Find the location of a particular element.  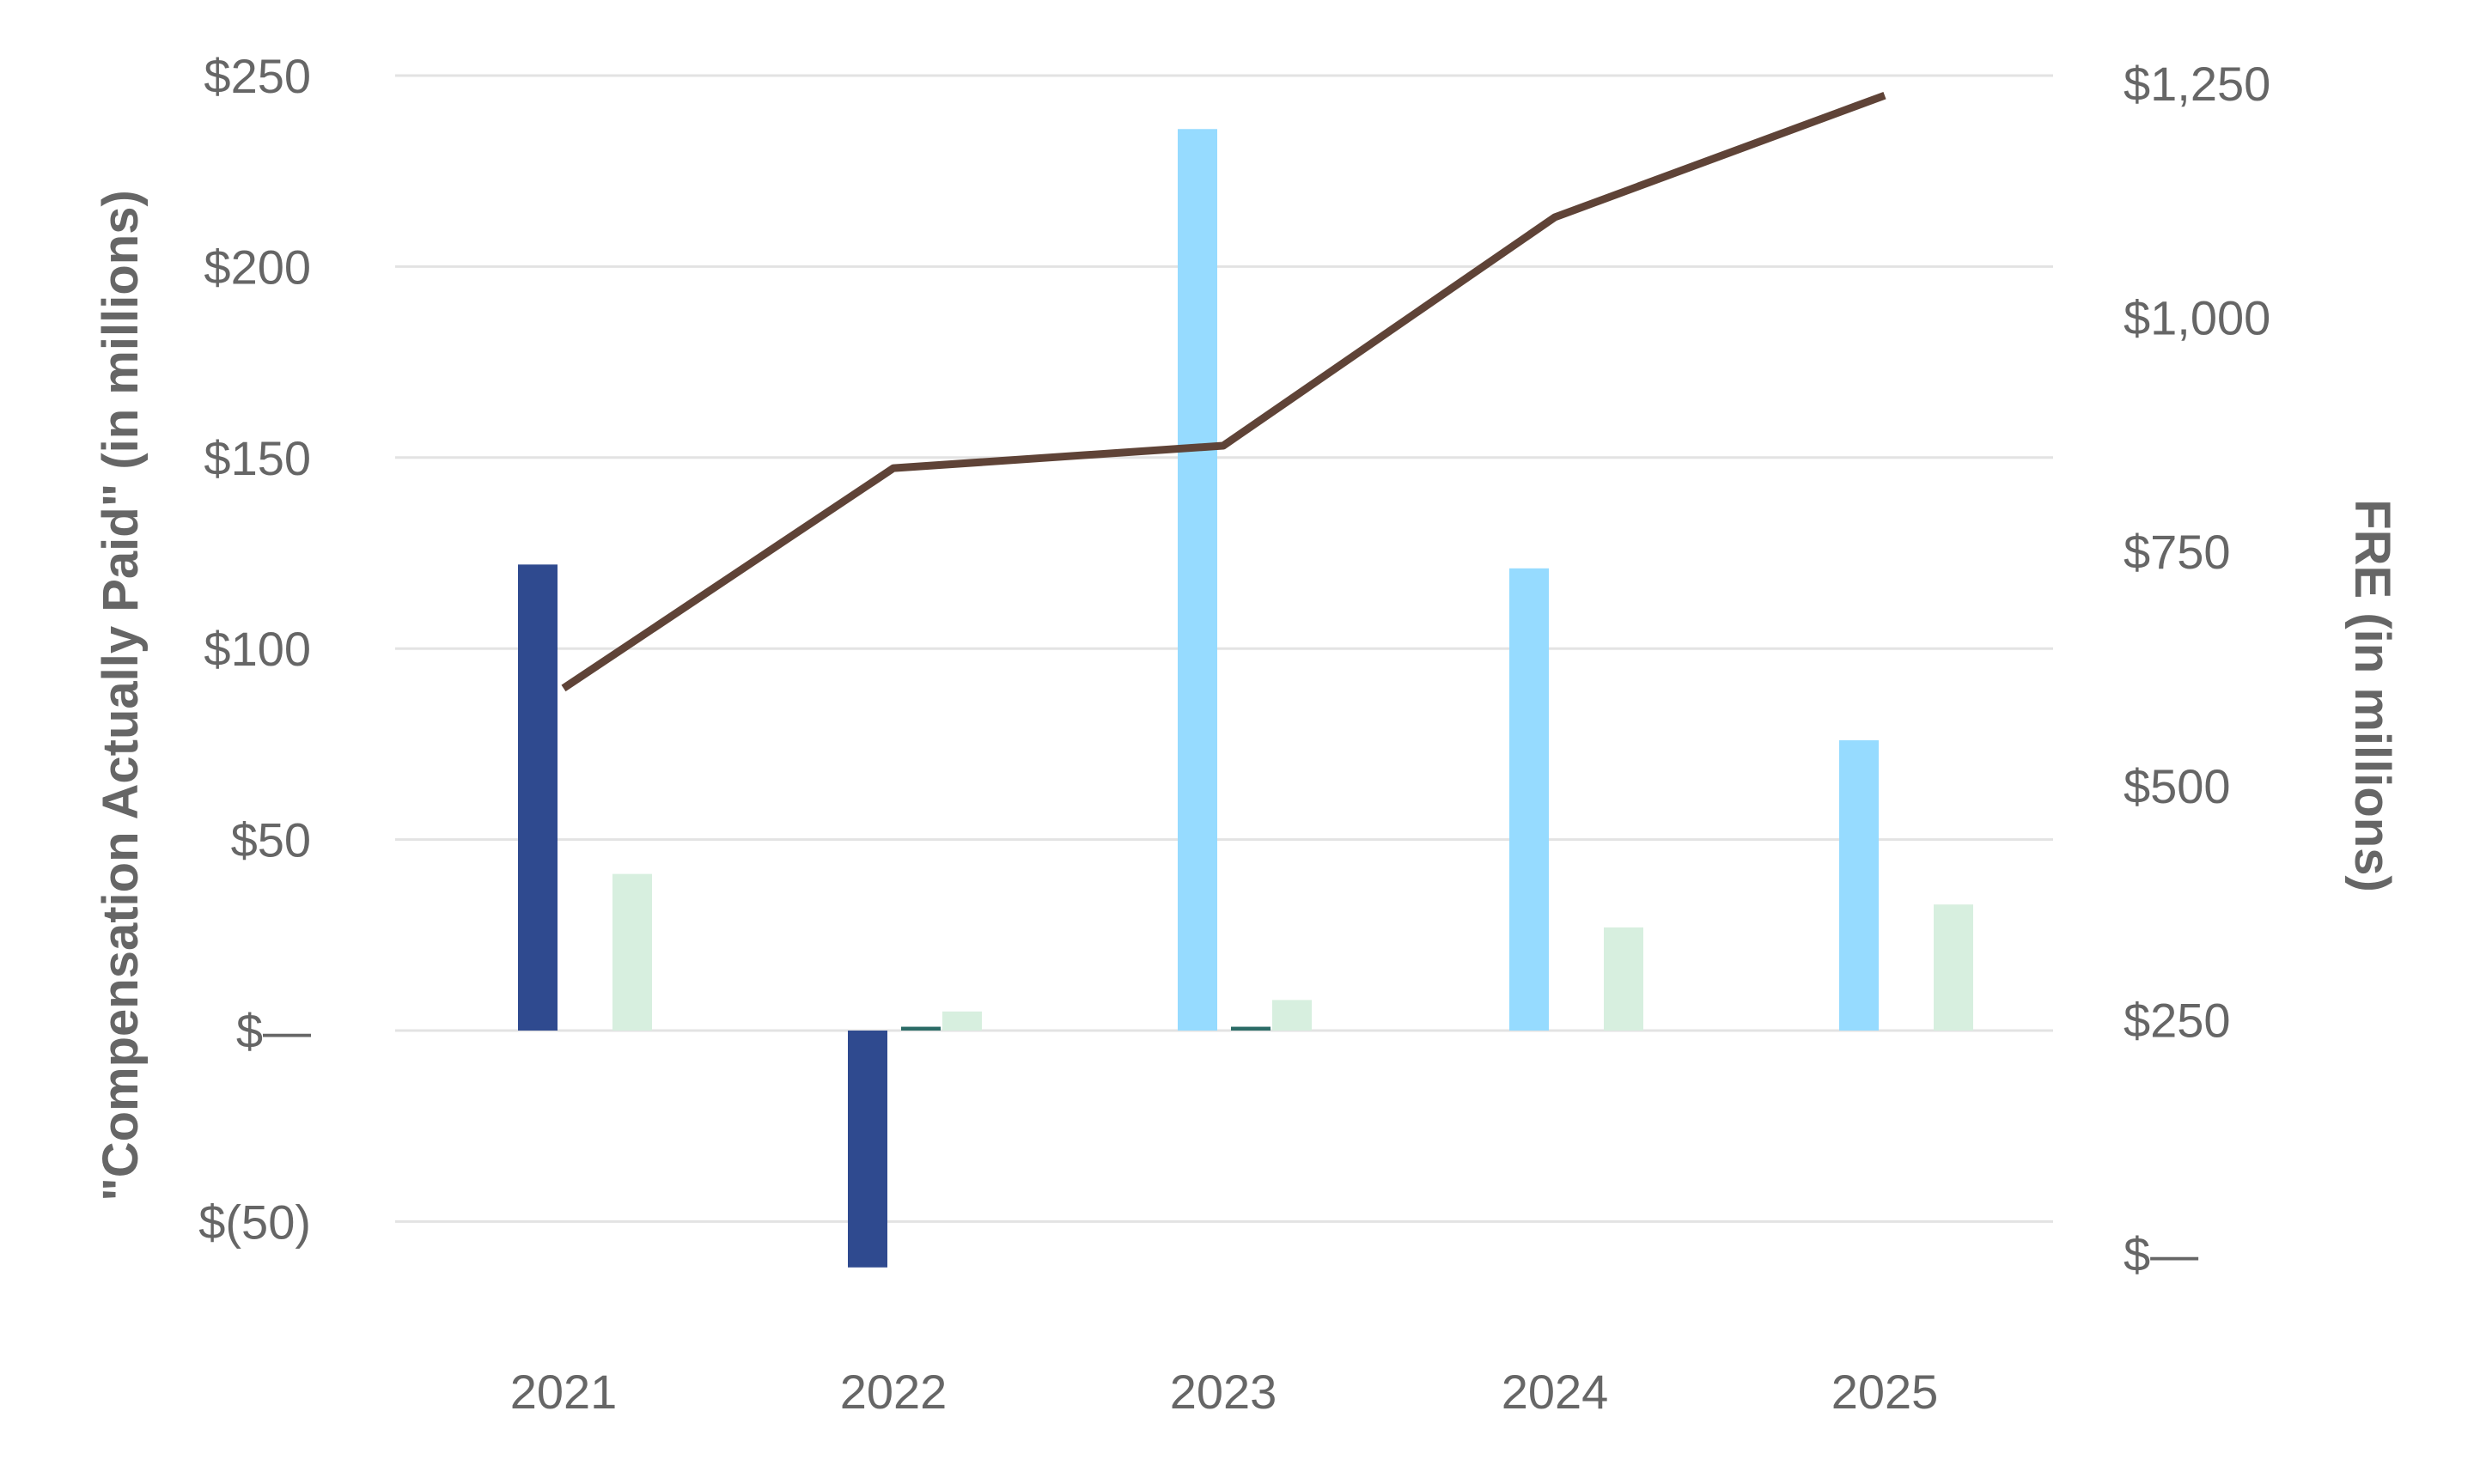

y2-tick-label: $500 is located at coordinates (2177, 786).